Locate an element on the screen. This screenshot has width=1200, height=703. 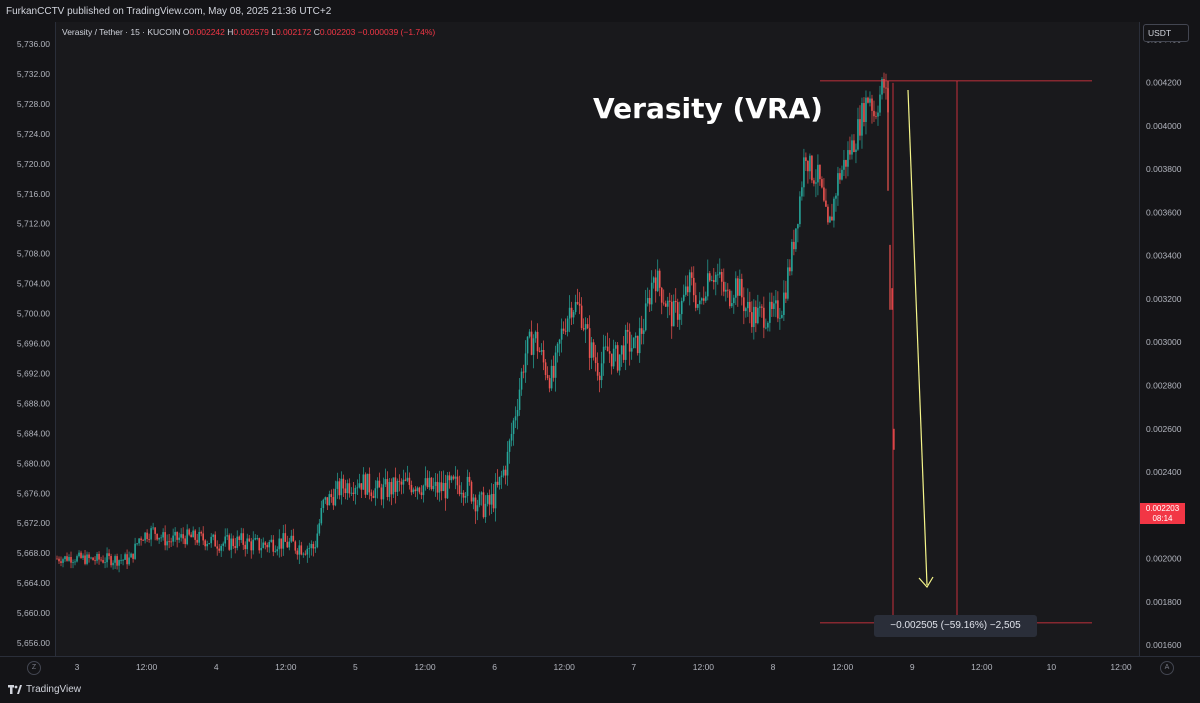
right-tick-label: 0.002800 is located at coordinates (1164, 386).